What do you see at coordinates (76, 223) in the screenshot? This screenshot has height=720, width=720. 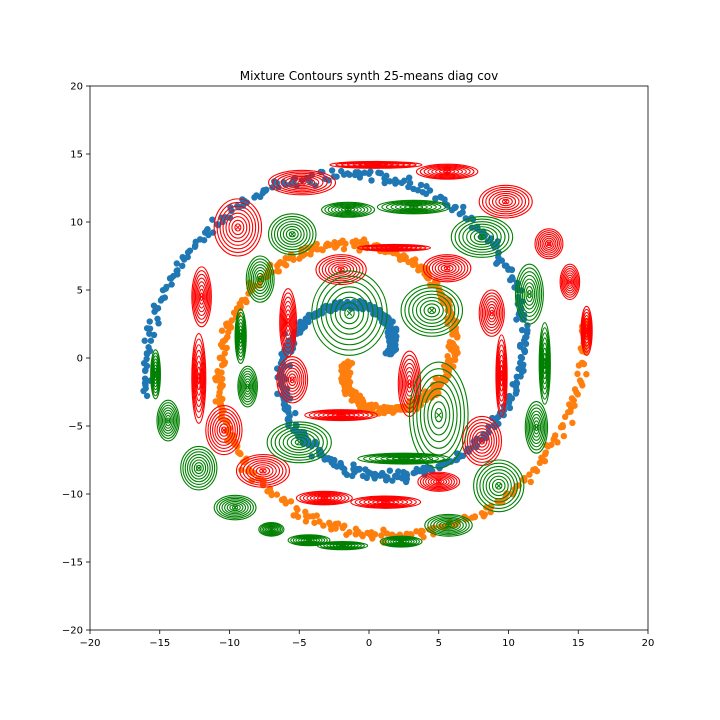 I see `y-tick-label: 10` at bounding box center [76, 223].